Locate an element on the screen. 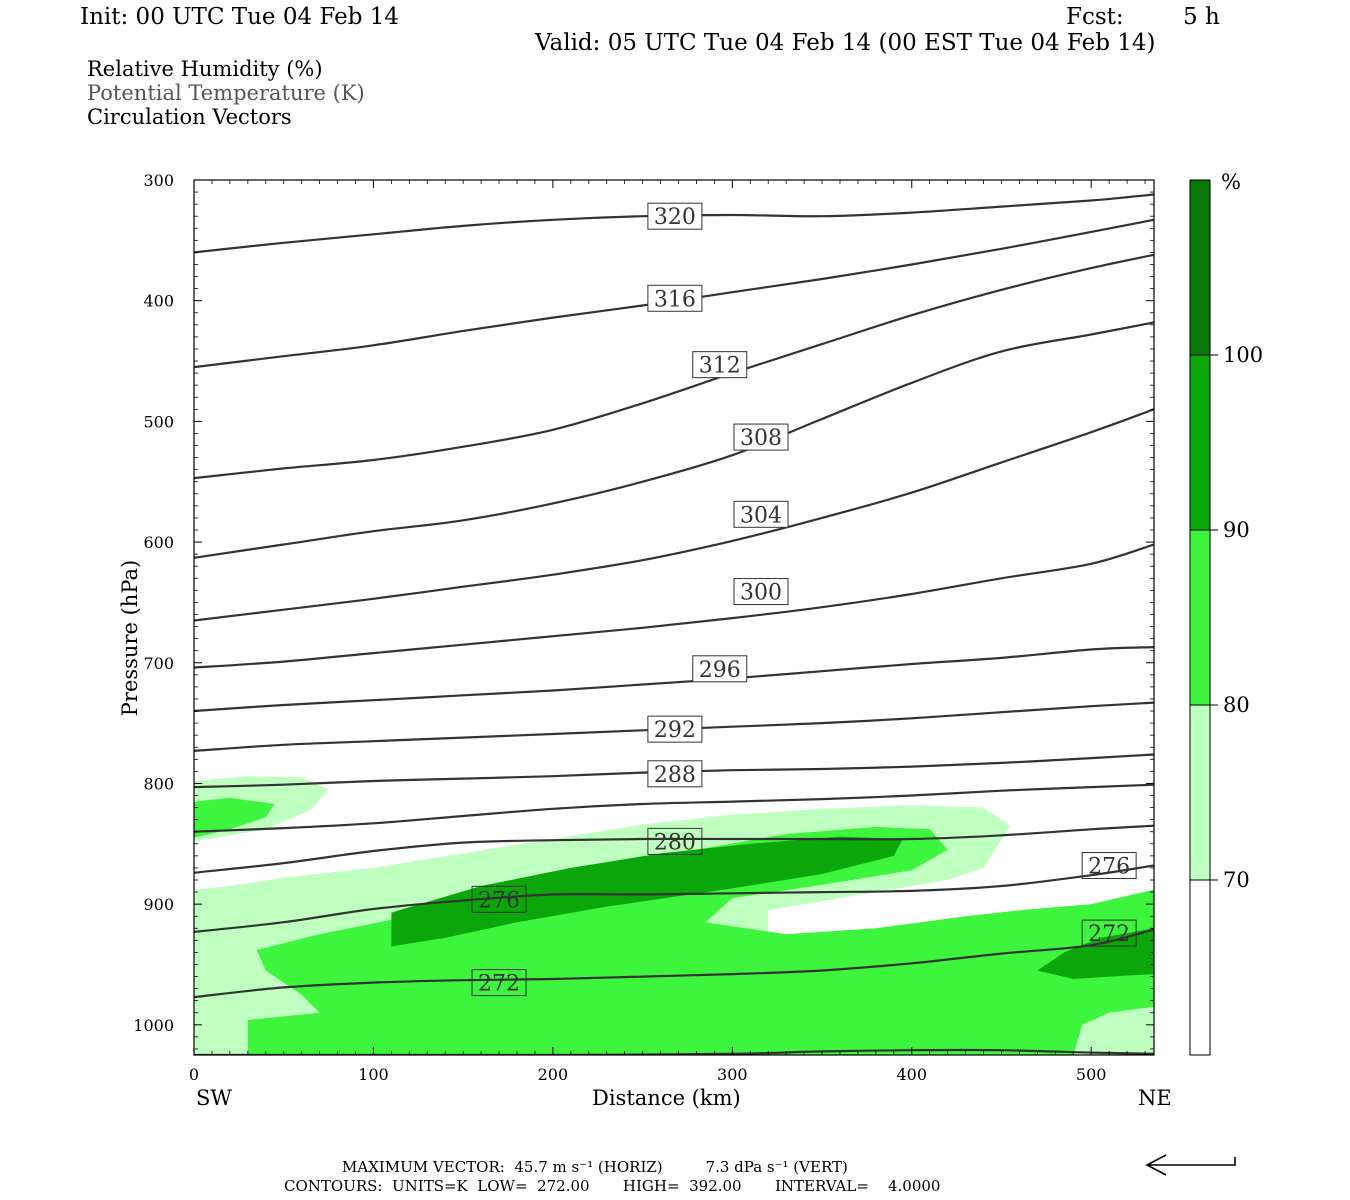 This screenshot has height=1200, width=1350. theta-contour-label: 308 is located at coordinates (761, 437).